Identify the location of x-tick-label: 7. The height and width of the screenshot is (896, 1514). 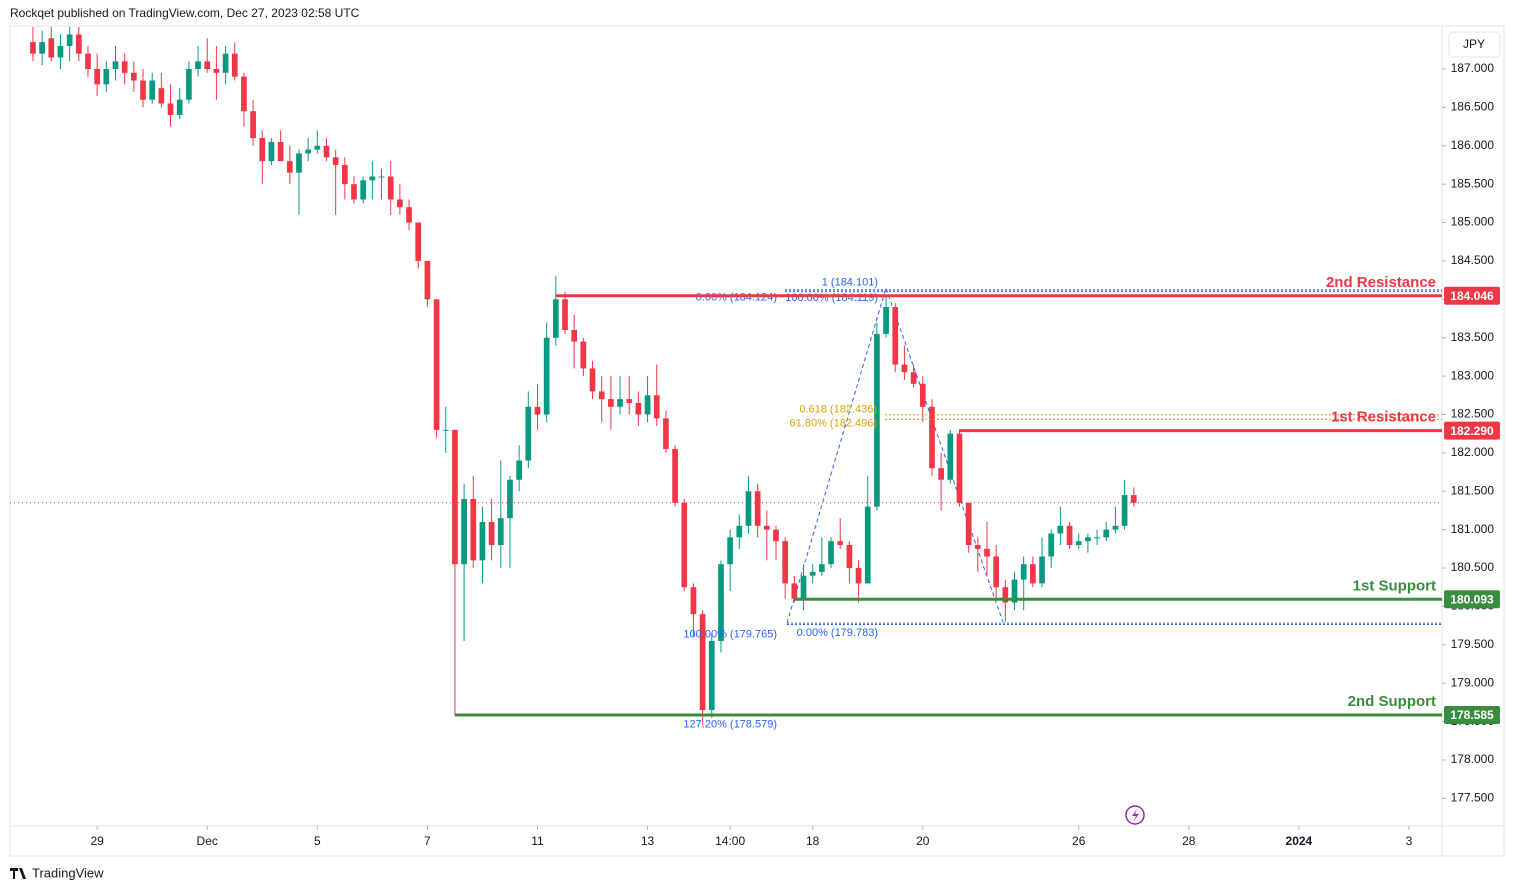
(427, 841).